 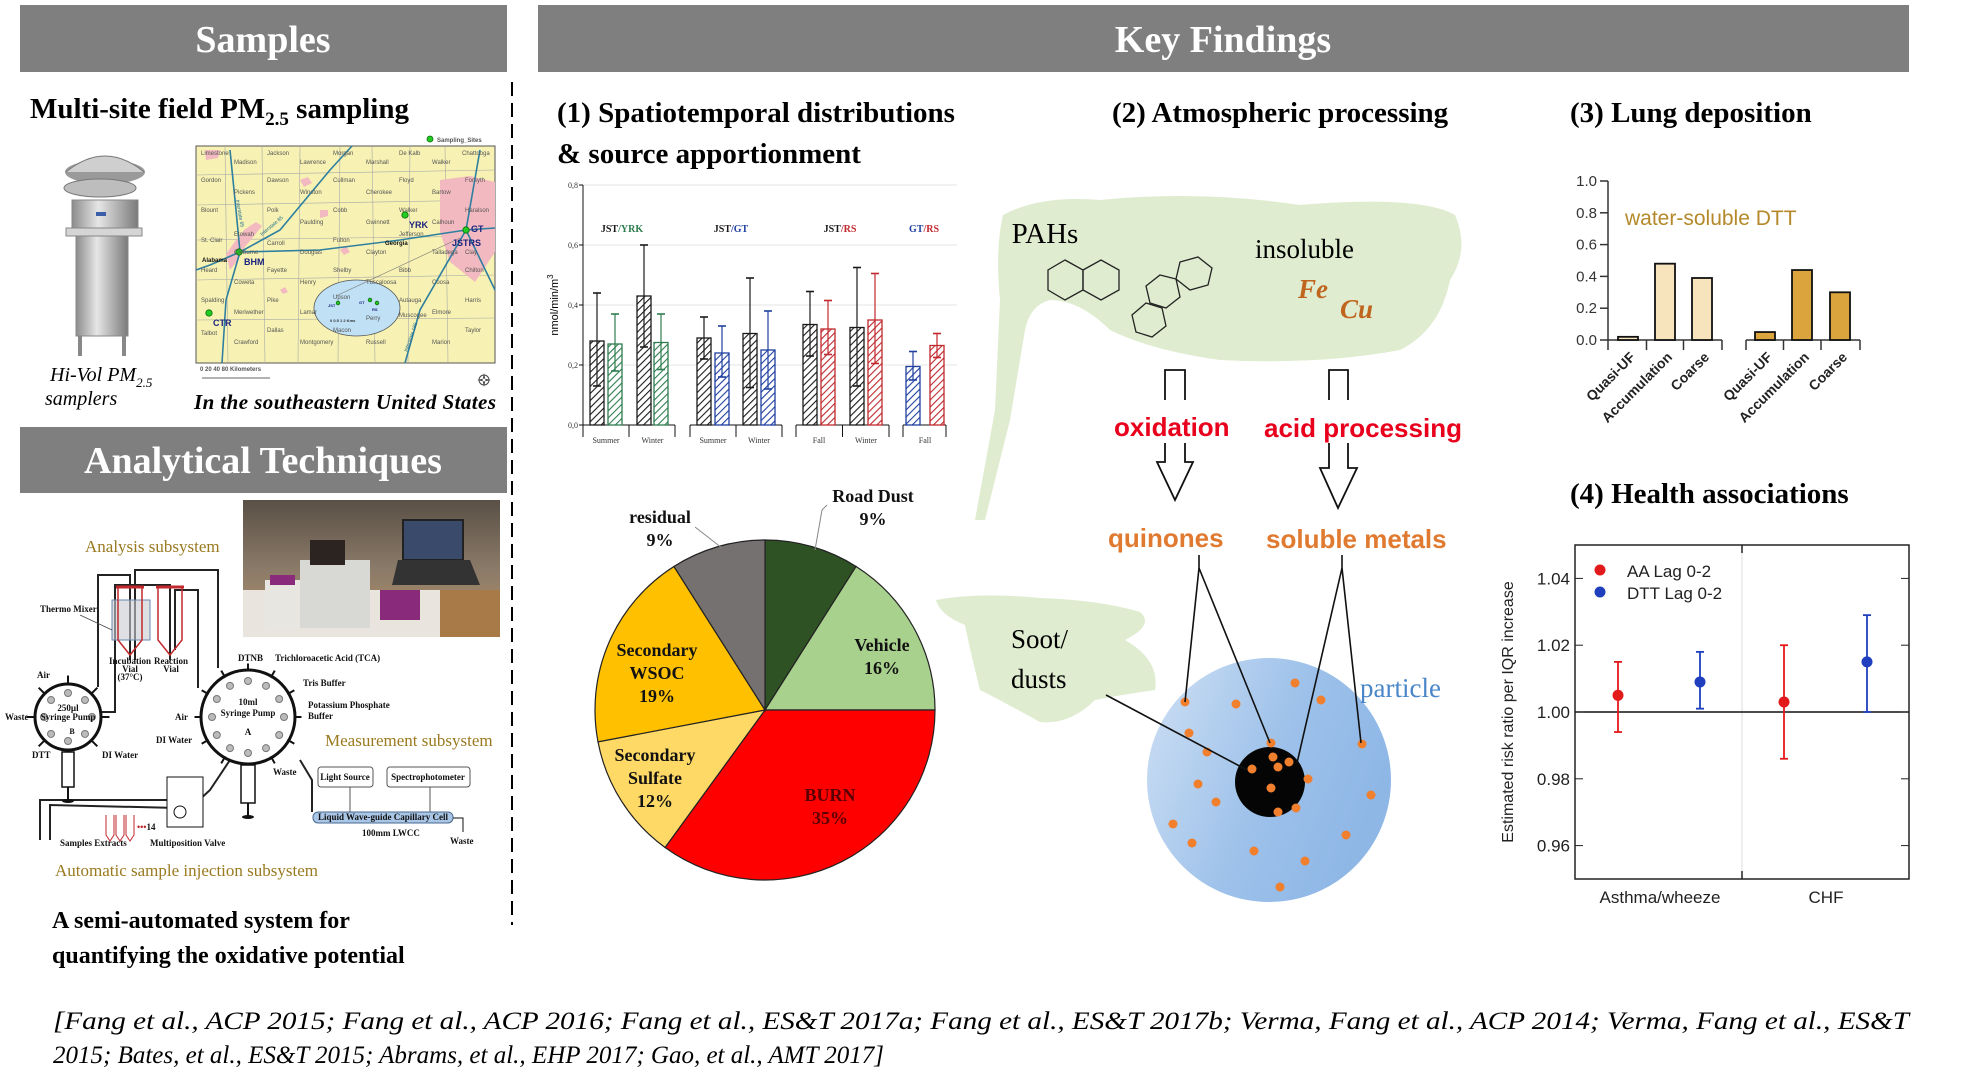 I want to click on x-tick-label: Coarse, so click(x=1827, y=371).